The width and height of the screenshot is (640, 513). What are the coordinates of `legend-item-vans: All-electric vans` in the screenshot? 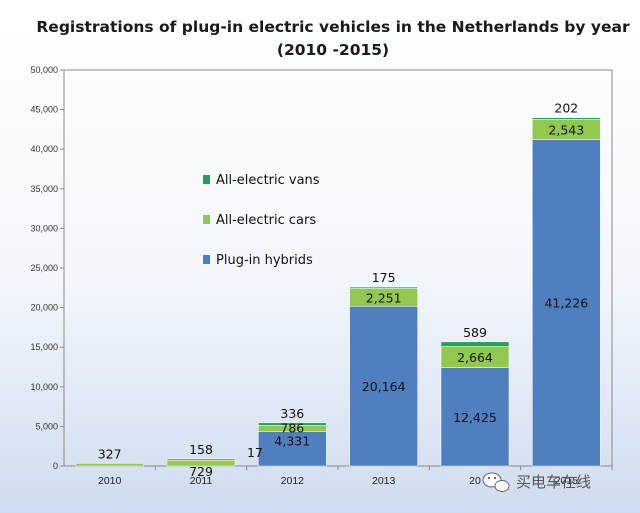 It's located at (261, 180).